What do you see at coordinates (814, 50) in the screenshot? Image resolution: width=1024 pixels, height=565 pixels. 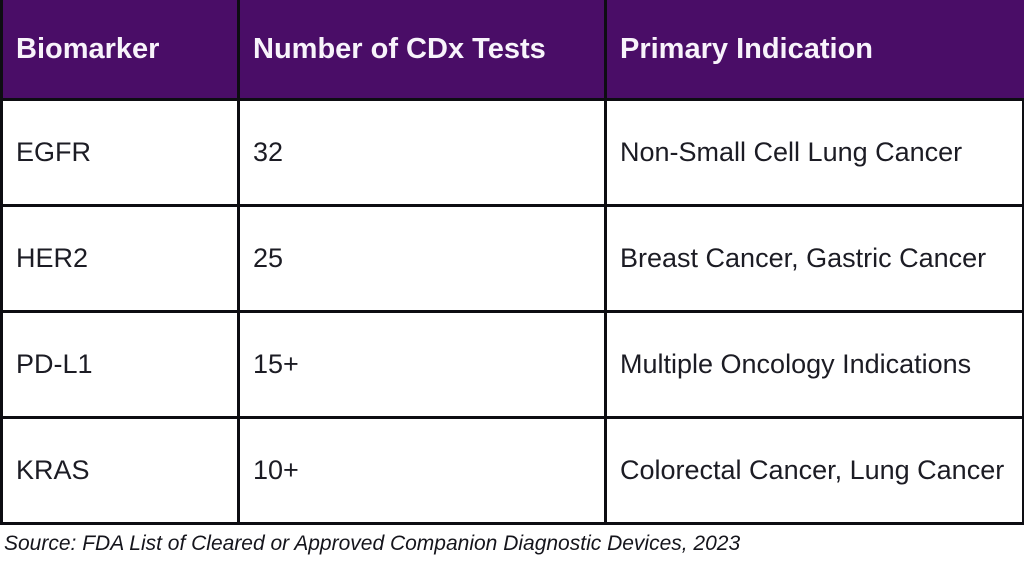 I see `header-cell-primary-indication: Primary Indication` at bounding box center [814, 50].